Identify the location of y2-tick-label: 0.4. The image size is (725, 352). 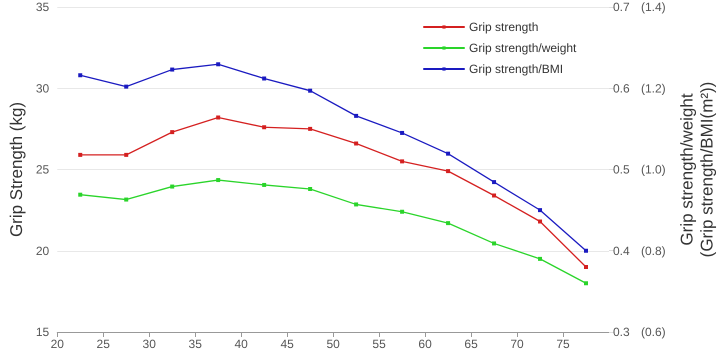
(621, 251).